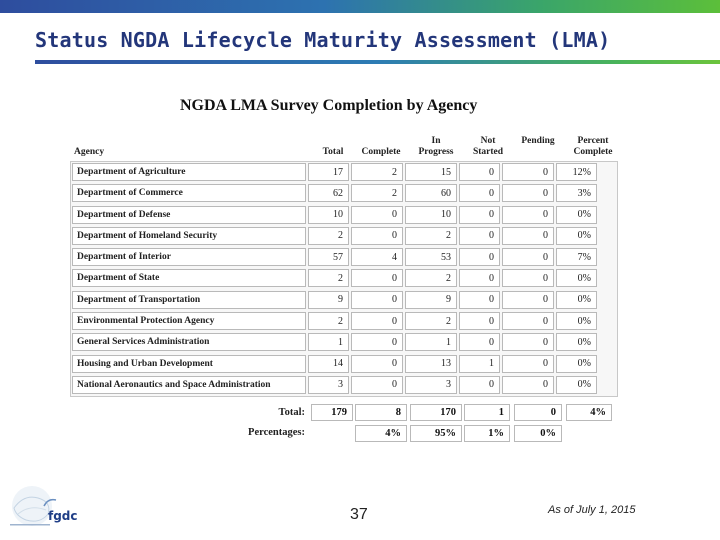 The height and width of the screenshot is (540, 720). I want to click on percentages-pending: 0%, so click(538, 433).